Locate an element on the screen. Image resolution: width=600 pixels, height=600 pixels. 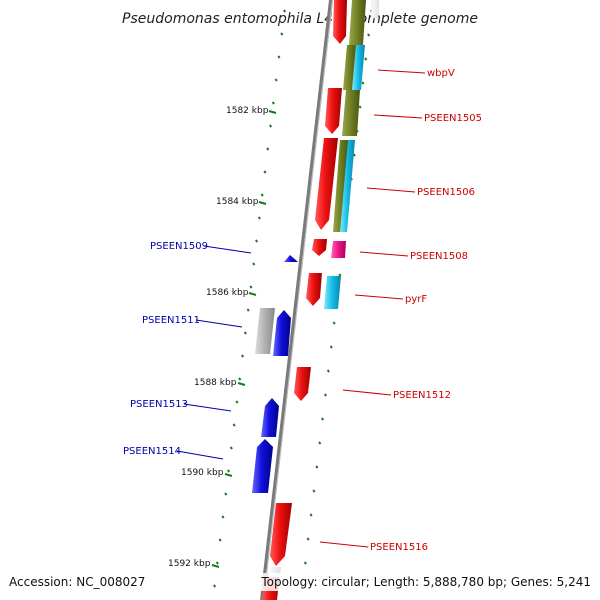
gene-arrow-PSEEN1505 is located at coordinates (333, 111).